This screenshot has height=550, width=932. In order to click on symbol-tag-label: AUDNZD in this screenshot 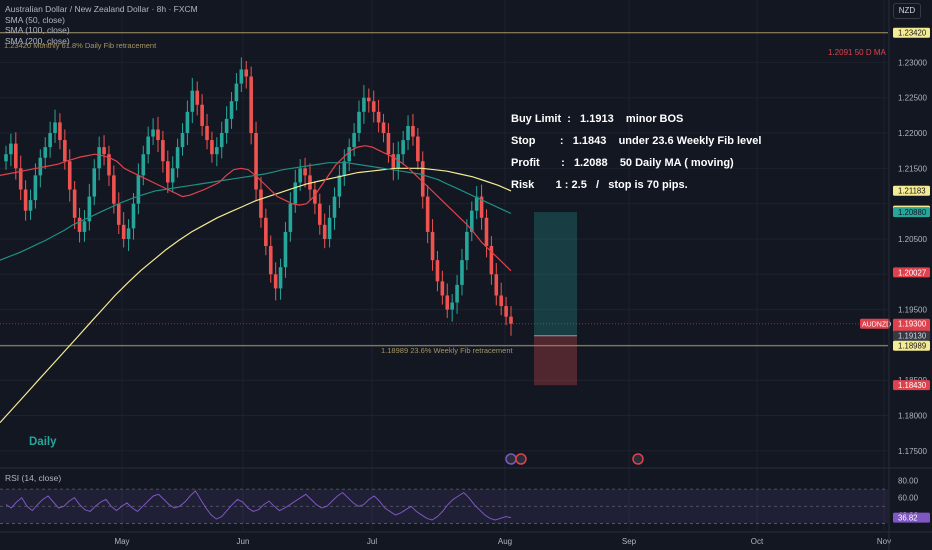, I will do `click(876, 325)`.